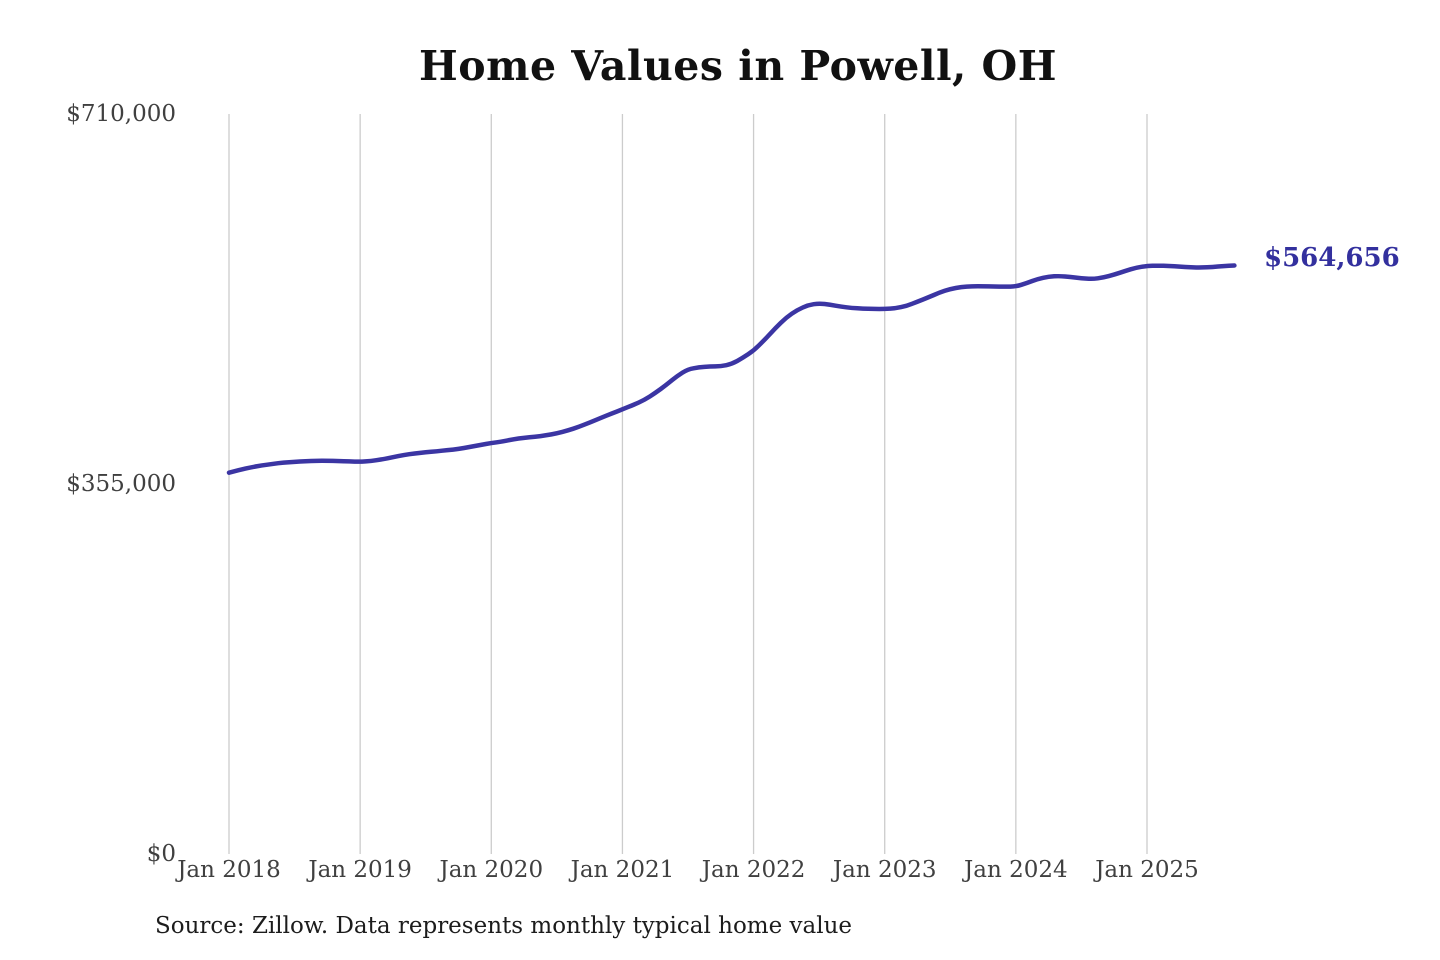 This screenshot has height=960, width=1440. What do you see at coordinates (491, 870) in the screenshot?
I see `x-axis-label-2020: Jan 2020` at bounding box center [491, 870].